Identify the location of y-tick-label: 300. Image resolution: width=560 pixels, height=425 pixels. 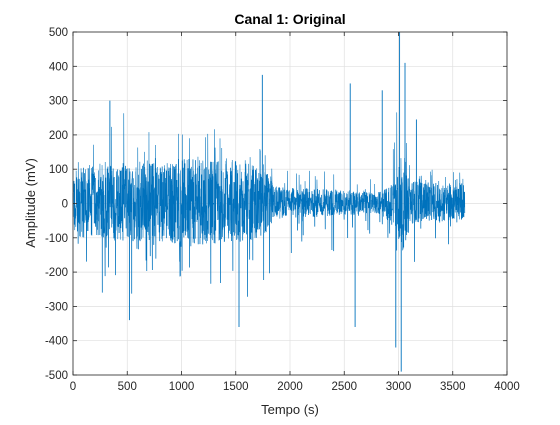
(58, 102).